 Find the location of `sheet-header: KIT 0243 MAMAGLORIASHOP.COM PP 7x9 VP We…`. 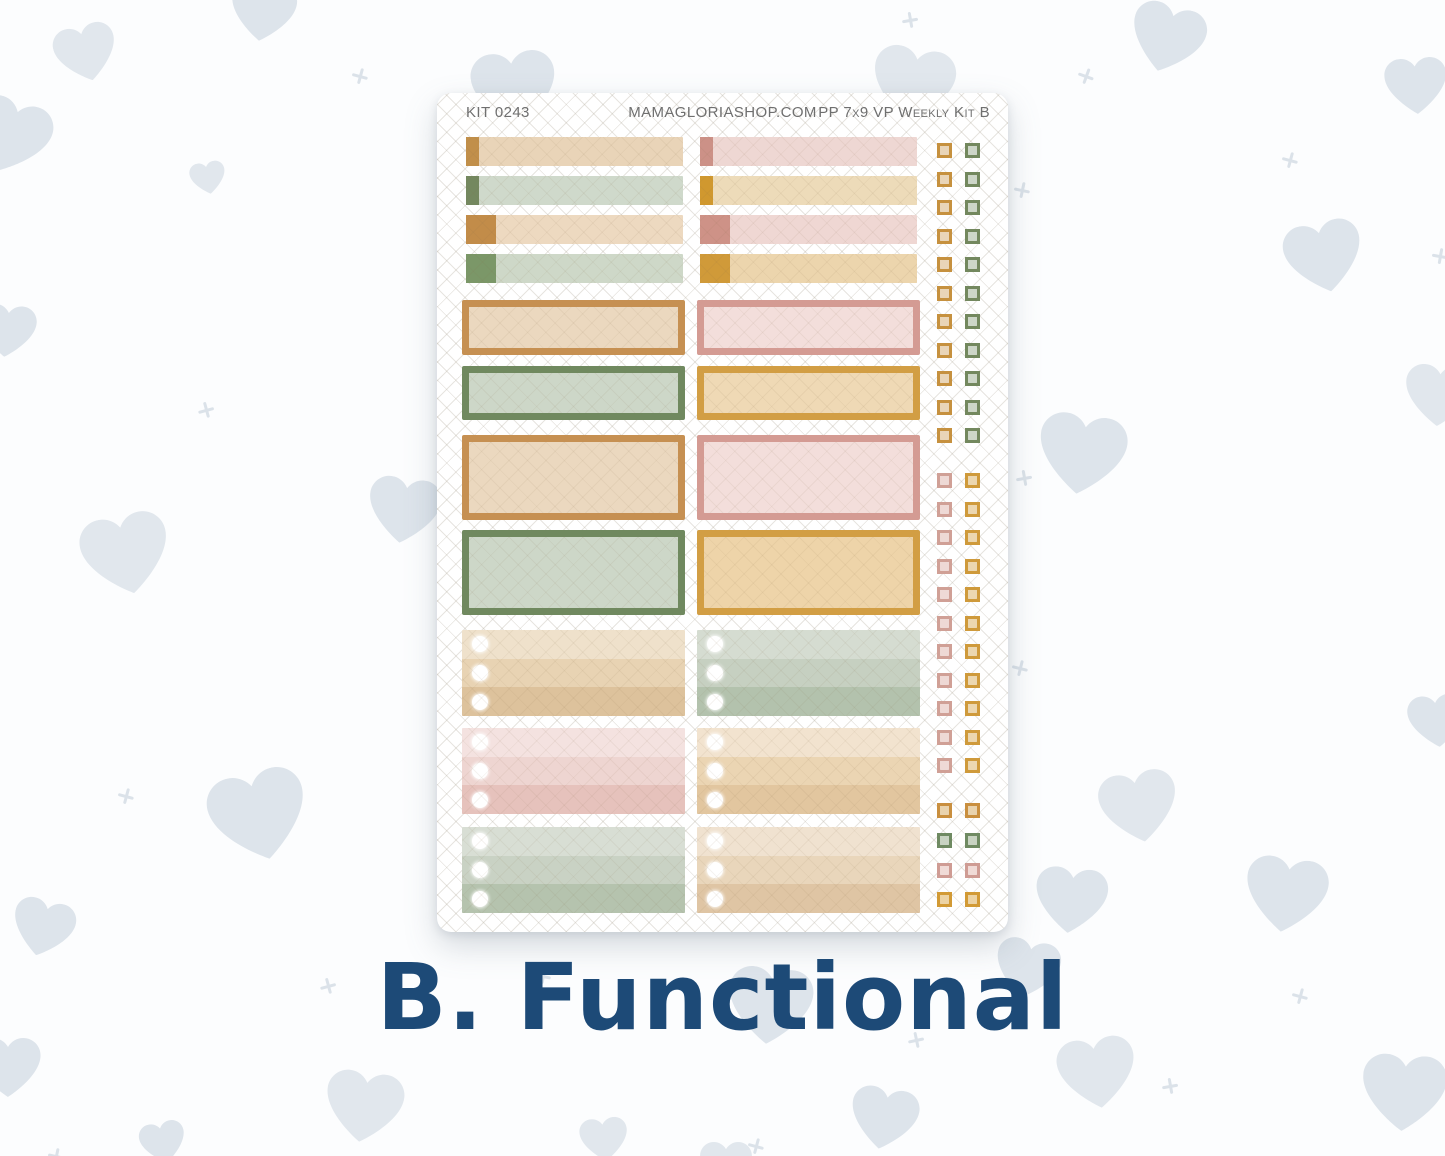

sheet-header: KIT 0243 MAMAGLORIASHOP.COM PP 7x9 VP We… is located at coordinates (722, 113).